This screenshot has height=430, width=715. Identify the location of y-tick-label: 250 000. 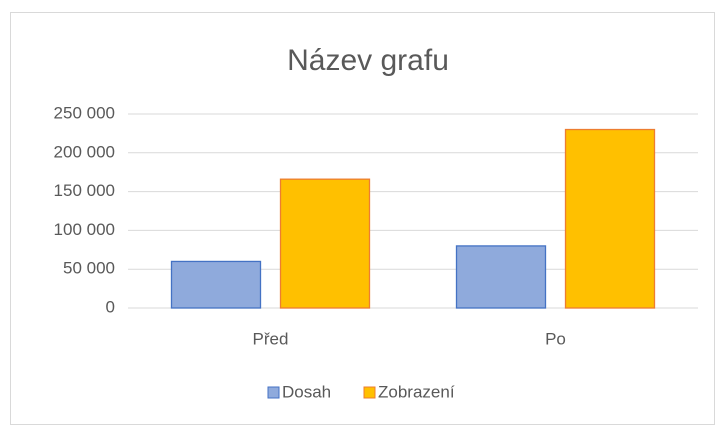
(84, 112).